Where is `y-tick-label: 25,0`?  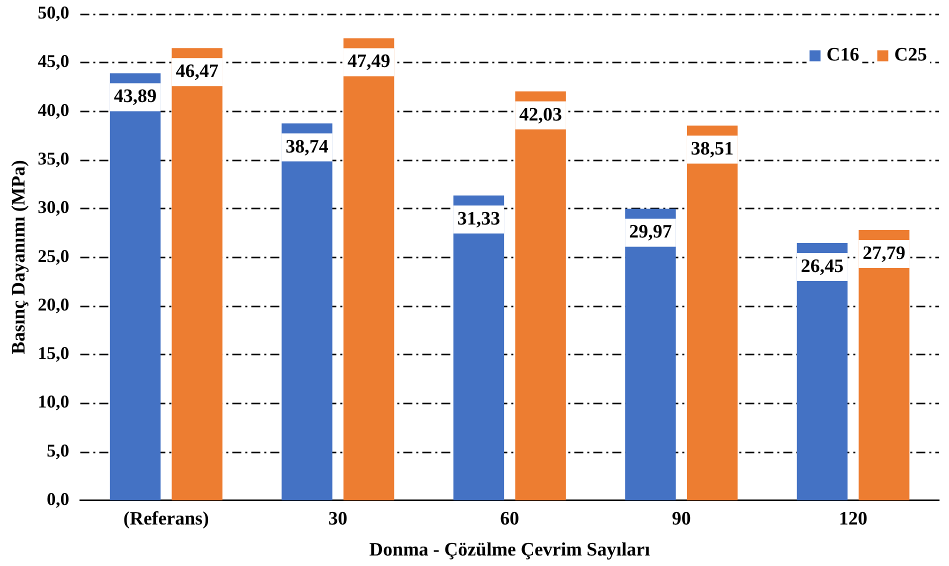
y-tick-label: 25,0 is located at coordinates (54, 256).